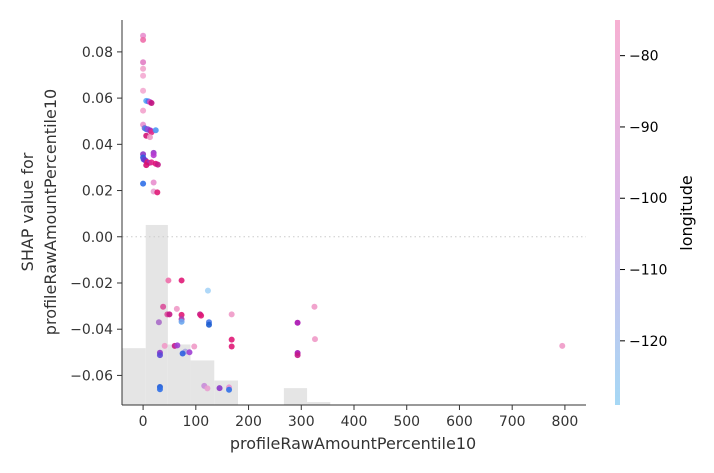 The height and width of the screenshot is (473, 714). Describe the element at coordinates (91, 330) in the screenshot. I see `y-tick-label: −0.04` at that location.